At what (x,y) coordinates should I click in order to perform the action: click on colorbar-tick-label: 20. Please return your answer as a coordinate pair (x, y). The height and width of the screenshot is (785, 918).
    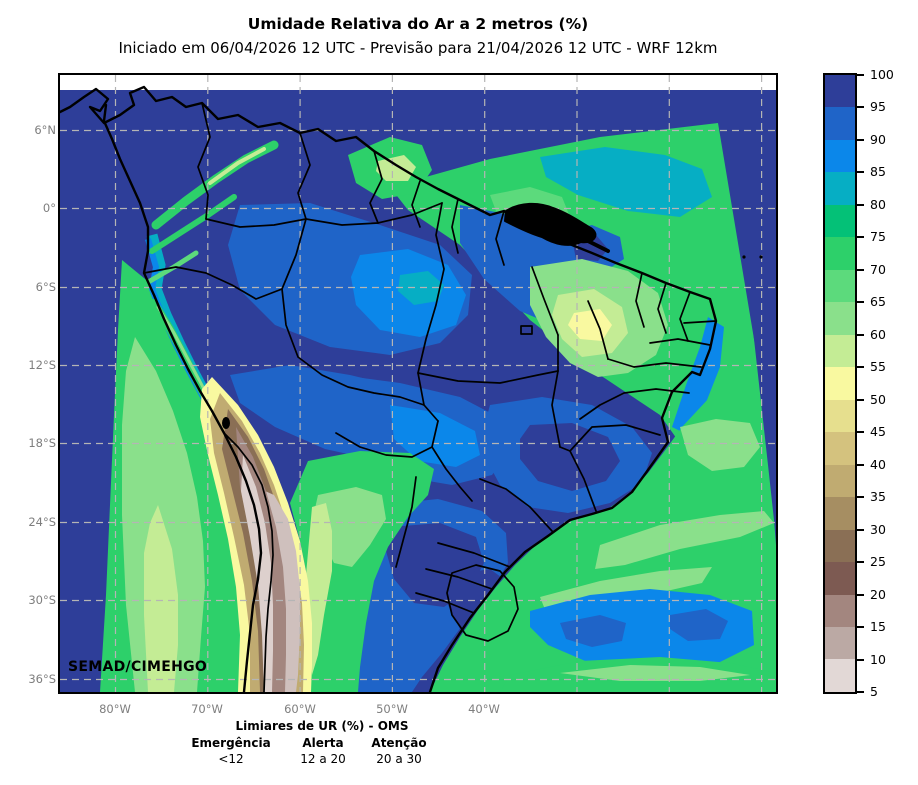
    Looking at the image, I should click on (878, 594).